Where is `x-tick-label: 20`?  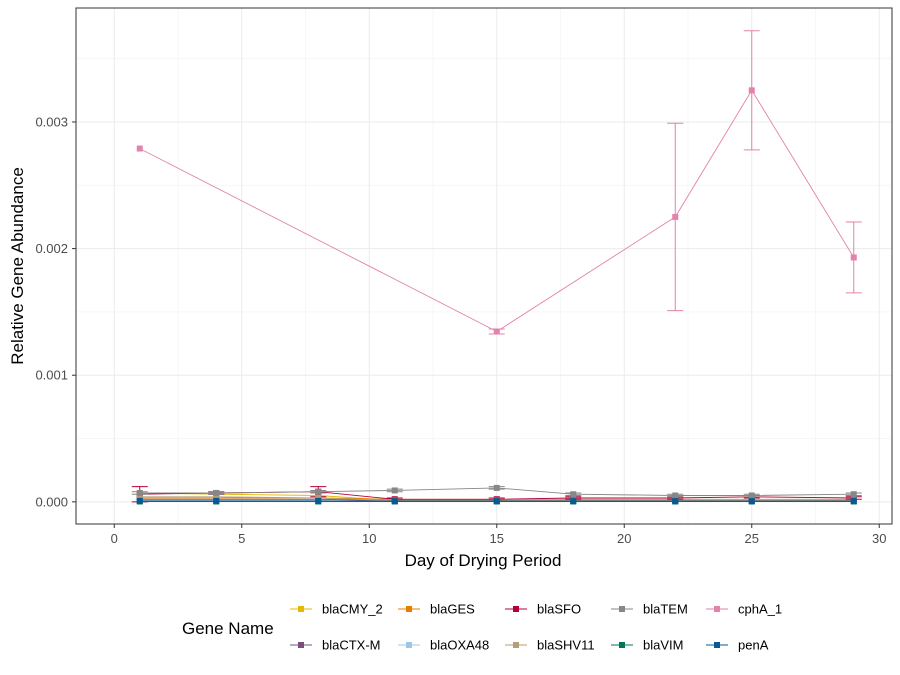 x-tick-label: 20 is located at coordinates (624, 538).